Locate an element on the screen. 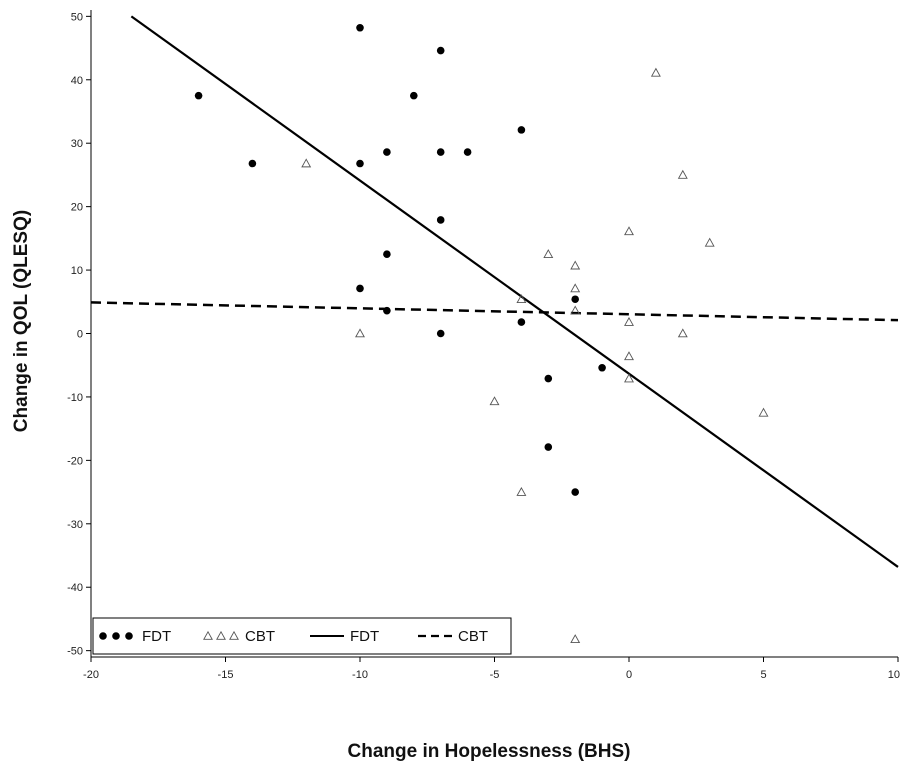 This screenshot has width=900, height=766. y-tick-label: 50 is located at coordinates (77, 17).